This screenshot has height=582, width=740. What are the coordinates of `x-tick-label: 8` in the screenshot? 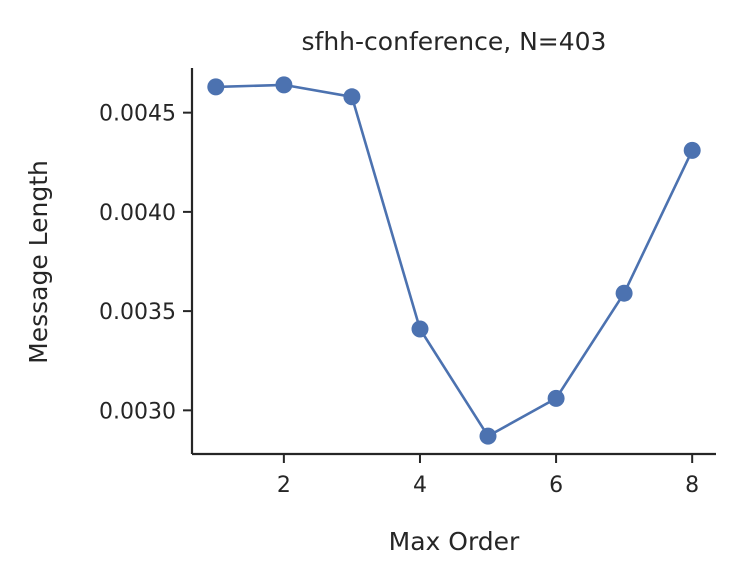 It's located at (692, 485).